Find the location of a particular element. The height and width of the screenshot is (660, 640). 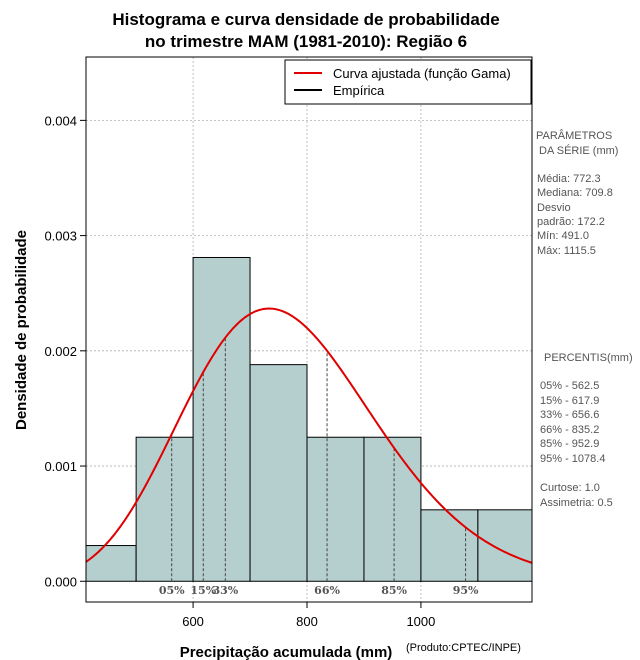

percentis-line: 15% - 617.9 is located at coordinates (569, 401).